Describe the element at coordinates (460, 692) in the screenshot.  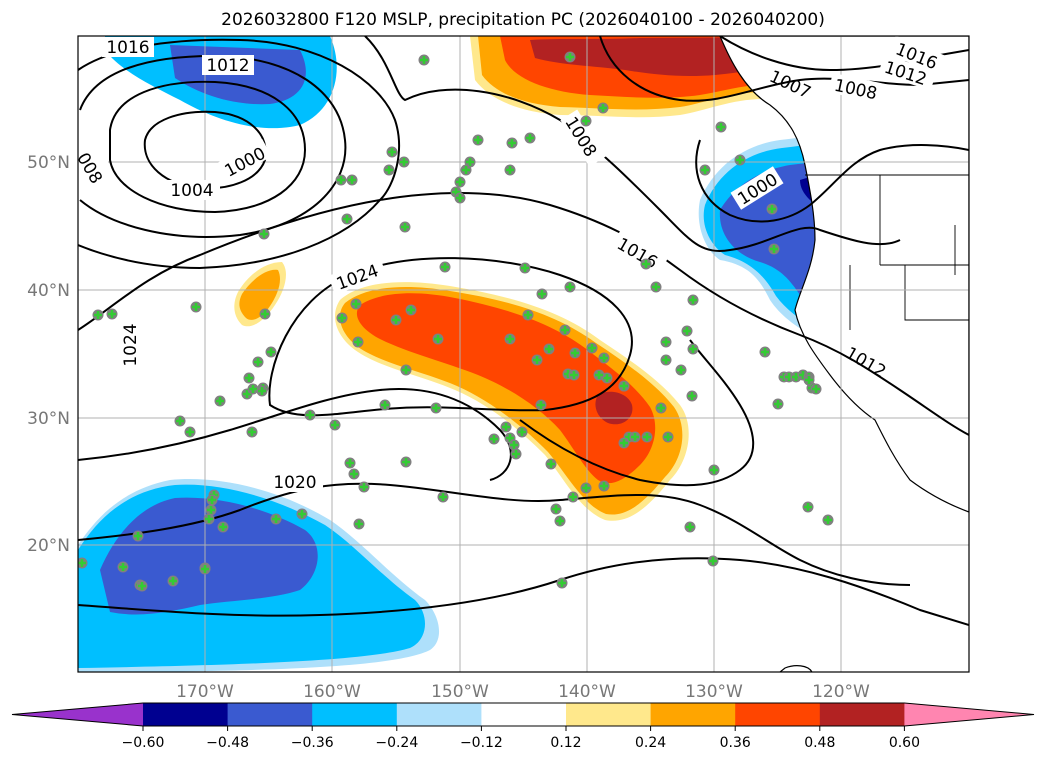
I see `lon-tick-label: 150°W` at that location.